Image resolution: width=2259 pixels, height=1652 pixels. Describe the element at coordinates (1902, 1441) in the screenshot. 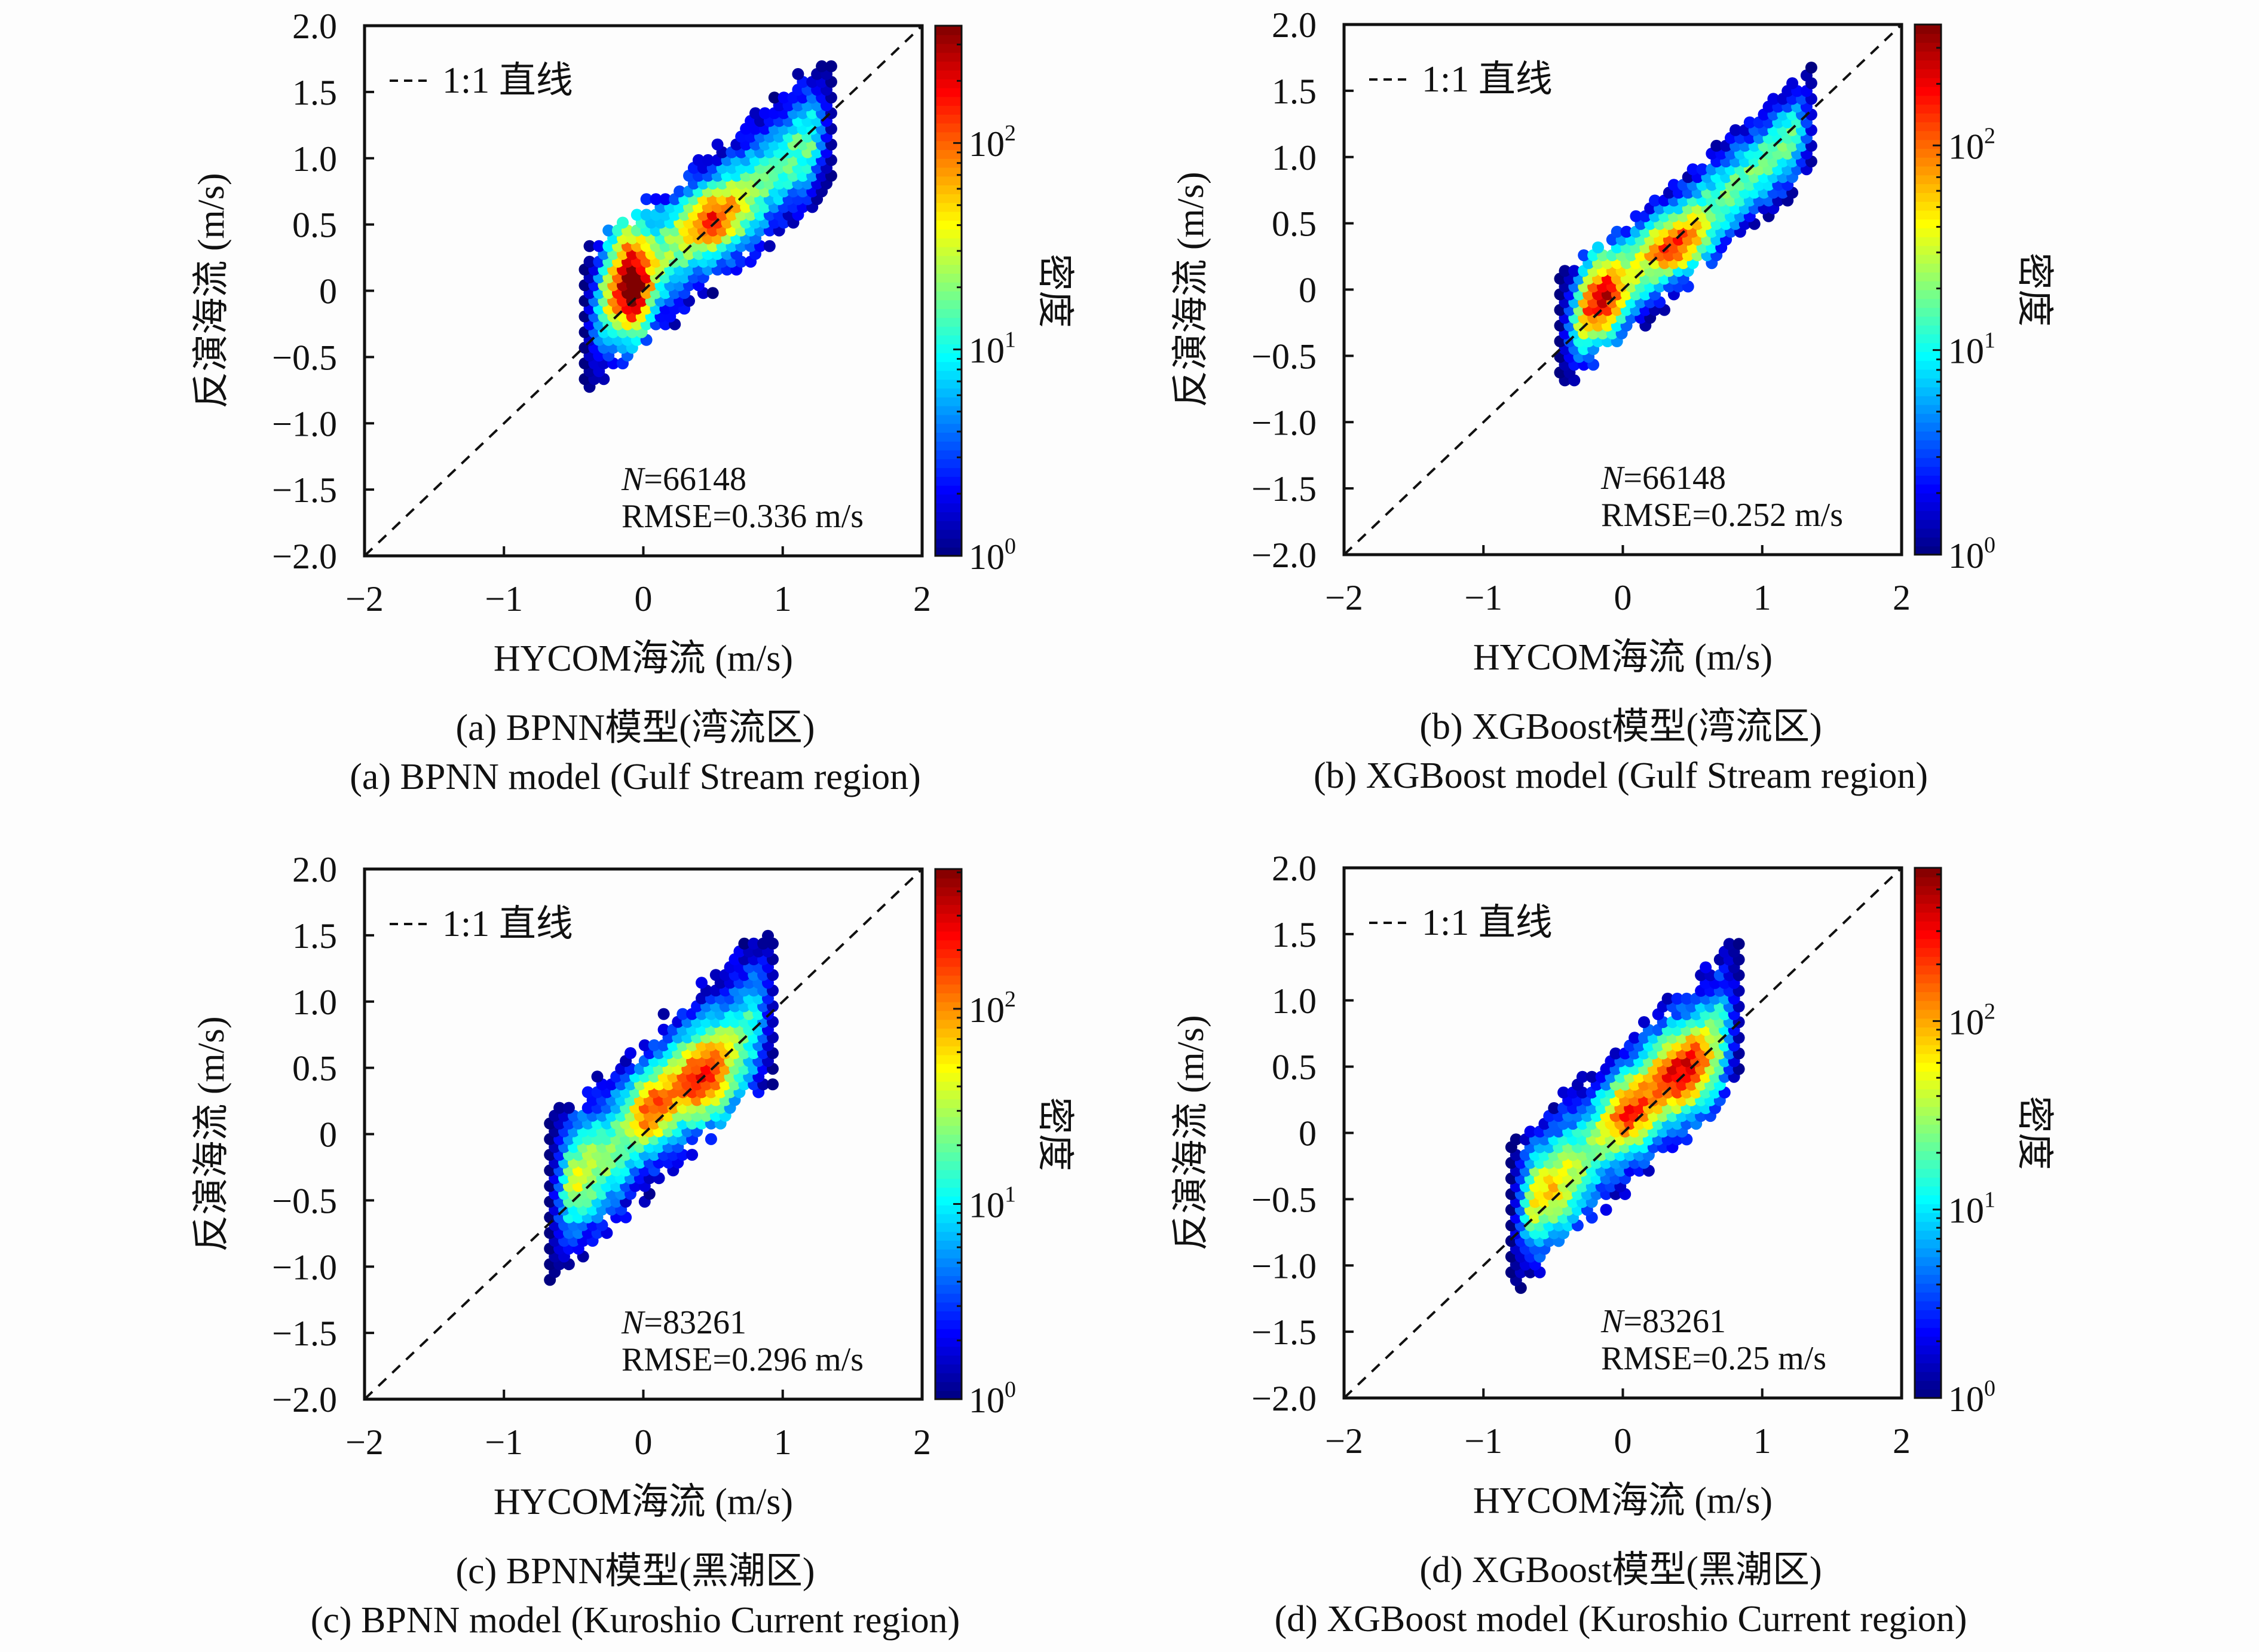

I see `x-tick-label: 2` at that location.